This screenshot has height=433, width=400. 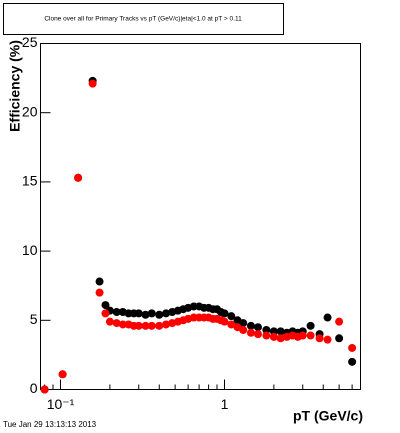 I want to click on y-tick-label: 0, so click(x=34, y=388).